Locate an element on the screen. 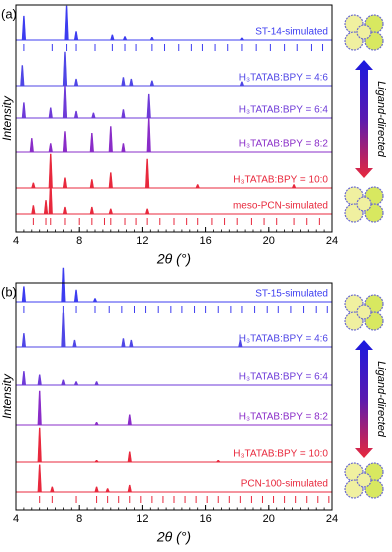 Image resolution: width=392 pixels, height=552 pixels. panel-label: (b) is located at coordinates (9, 291).